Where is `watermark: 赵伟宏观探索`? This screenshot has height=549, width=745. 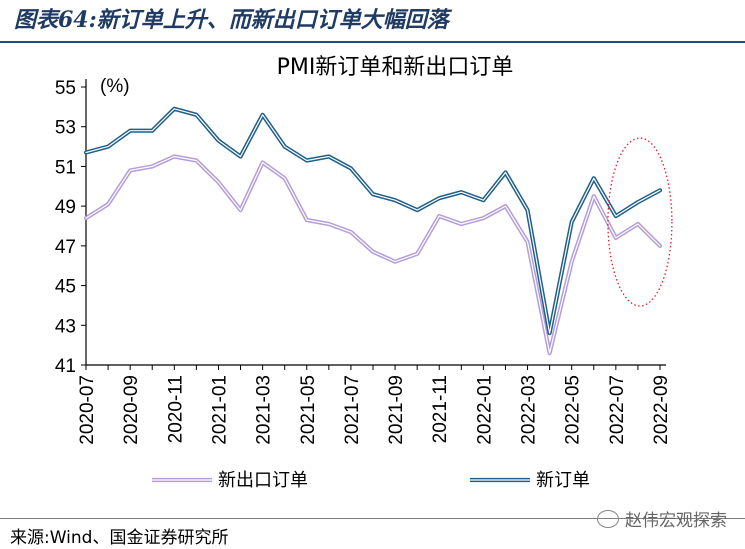 watermark: 赵伟宏观探索 is located at coordinates (662, 518).